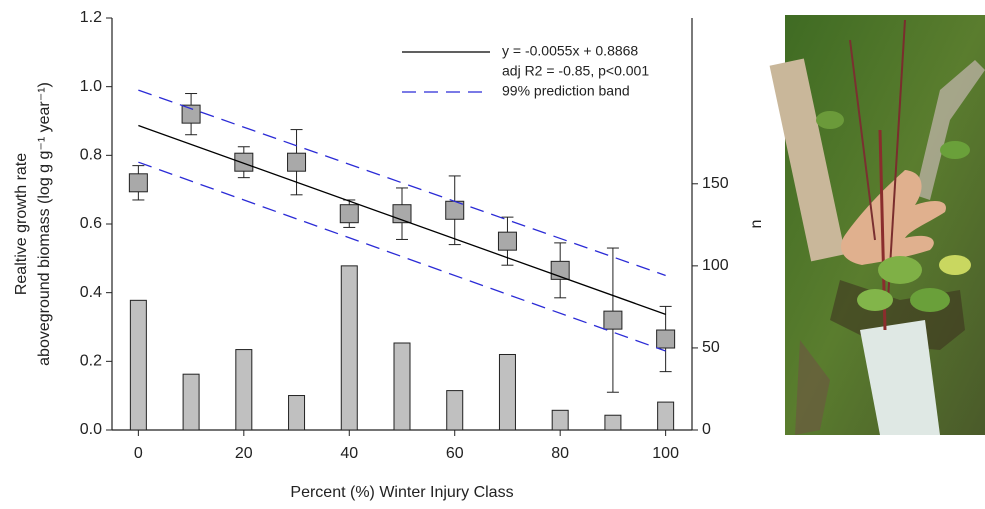 This screenshot has width=985, height=509. Describe the element at coordinates (455, 453) in the screenshot. I see `x-tick-label: 60` at that location.